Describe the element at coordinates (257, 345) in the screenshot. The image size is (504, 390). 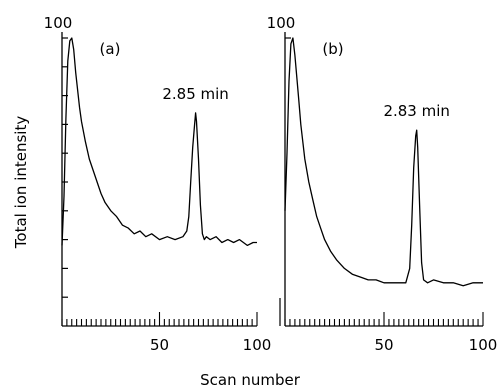
I see `panel-a-x-tick-label: 100` at that location.